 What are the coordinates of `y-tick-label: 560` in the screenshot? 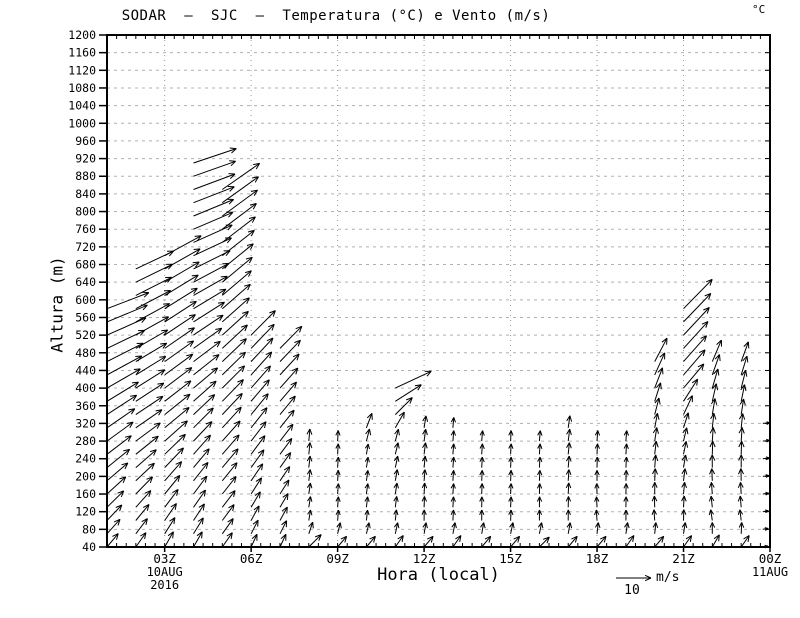 It's located at (85, 317).